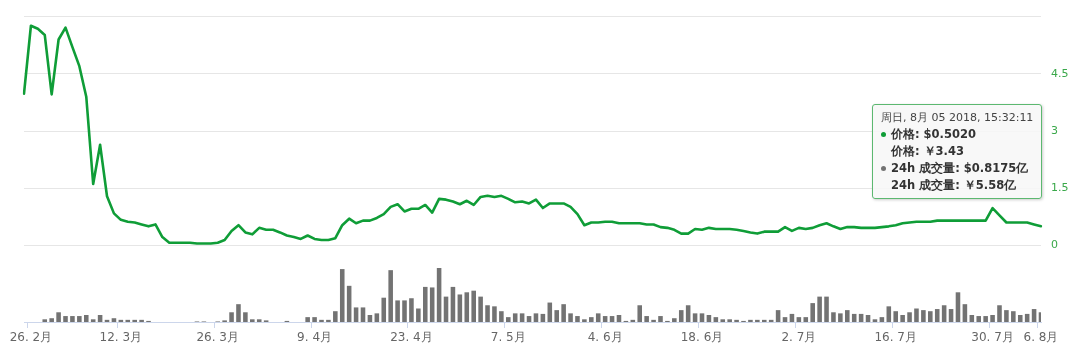 Image resolution: width=1080 pixels, height=359 pixels. Describe the element at coordinates (121, 337) in the screenshot. I see `x-tick-label: 12. 3月` at that location.